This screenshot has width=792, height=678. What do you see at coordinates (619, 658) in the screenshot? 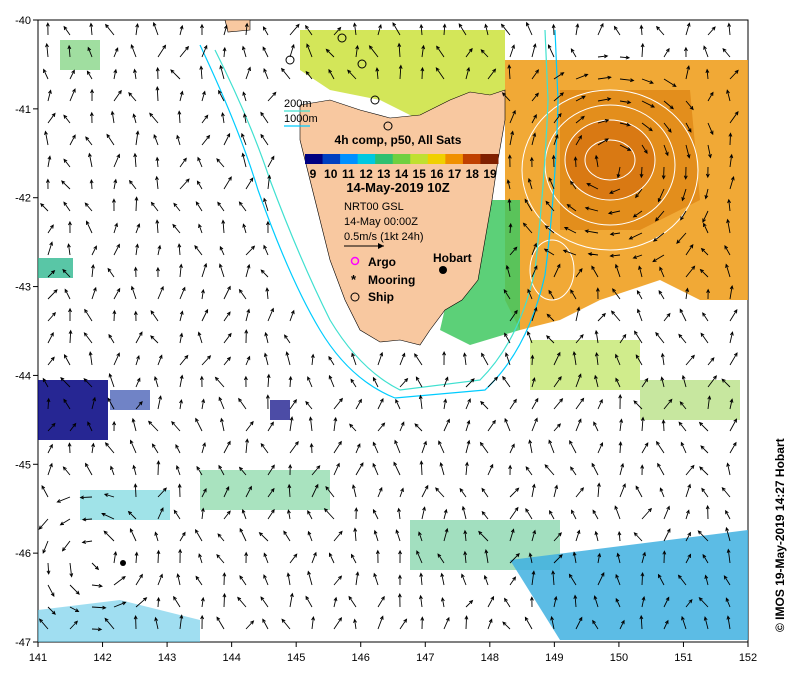
I see `lon-tick-label: 150` at bounding box center [619, 658].